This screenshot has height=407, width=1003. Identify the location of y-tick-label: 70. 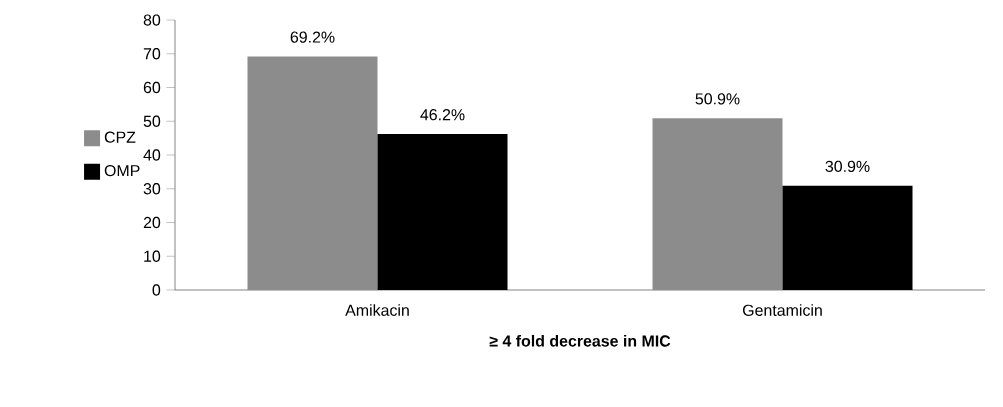
(152, 54).